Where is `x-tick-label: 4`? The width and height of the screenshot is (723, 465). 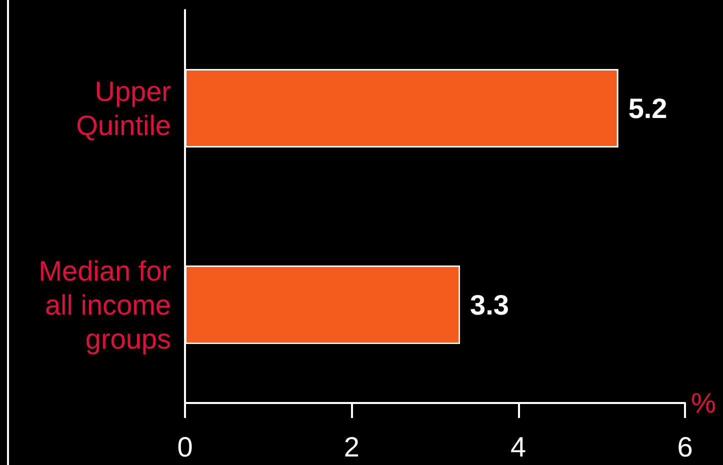
x-tick-label: 4 is located at coordinates (518, 447).